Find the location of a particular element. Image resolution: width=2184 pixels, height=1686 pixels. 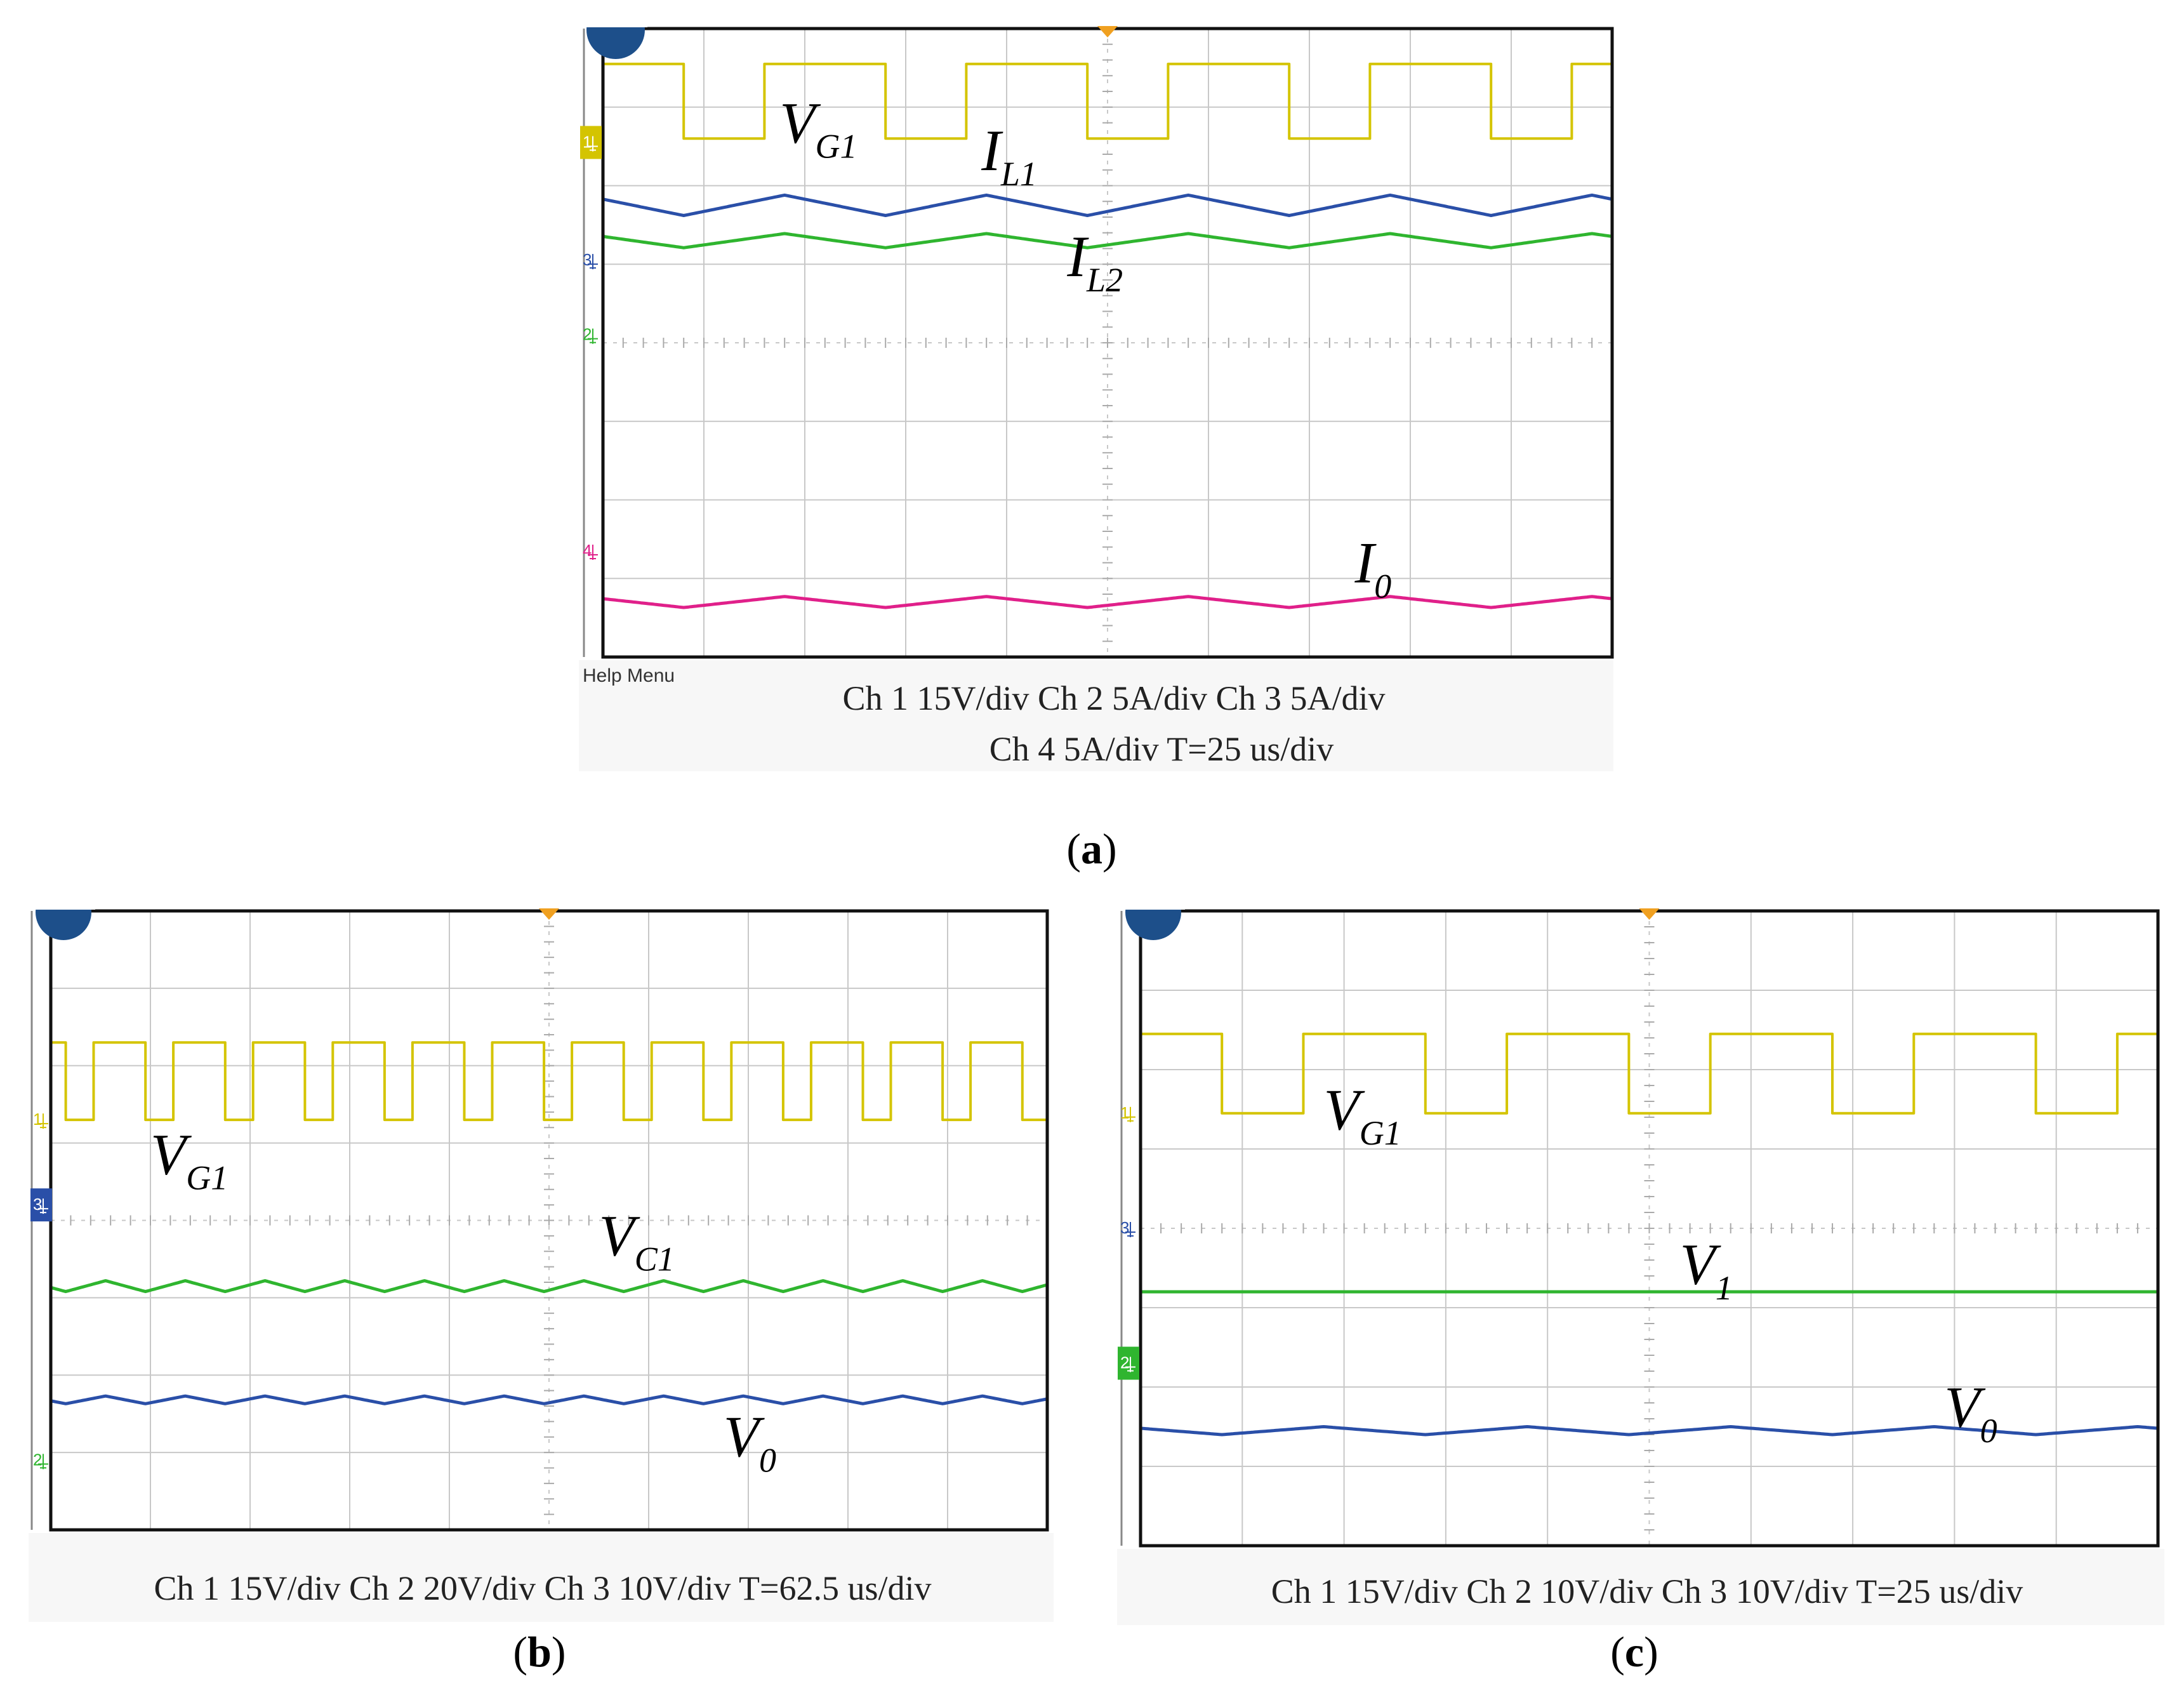

trace-i-l2 is located at coordinates (1107, 241).